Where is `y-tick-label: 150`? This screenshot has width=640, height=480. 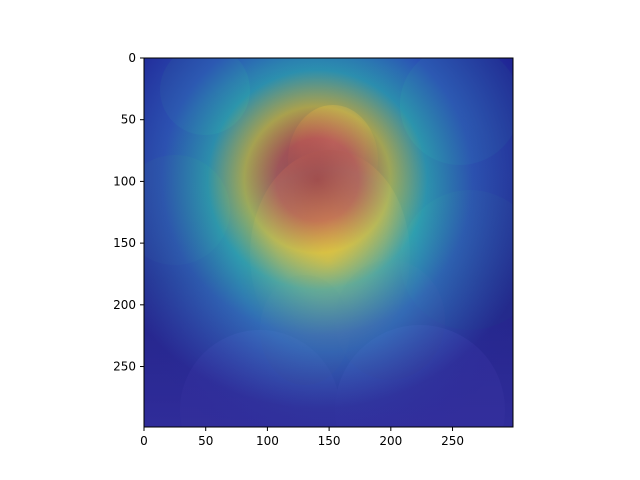
y-tick-label: 150 is located at coordinates (124, 243).